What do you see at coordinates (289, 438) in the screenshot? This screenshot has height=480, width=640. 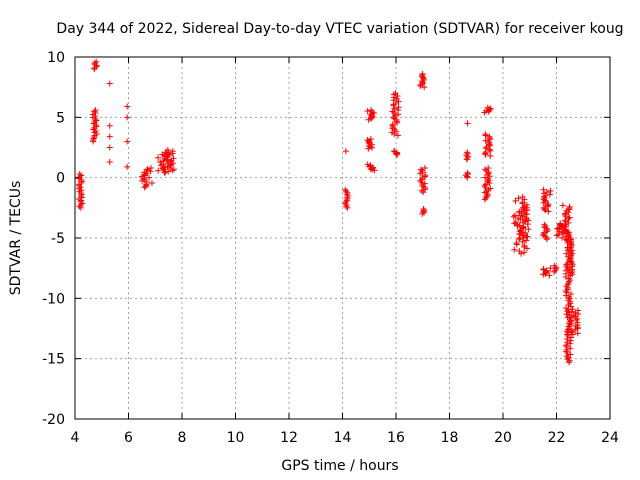 I see `x-tick-label: 12` at bounding box center [289, 438].